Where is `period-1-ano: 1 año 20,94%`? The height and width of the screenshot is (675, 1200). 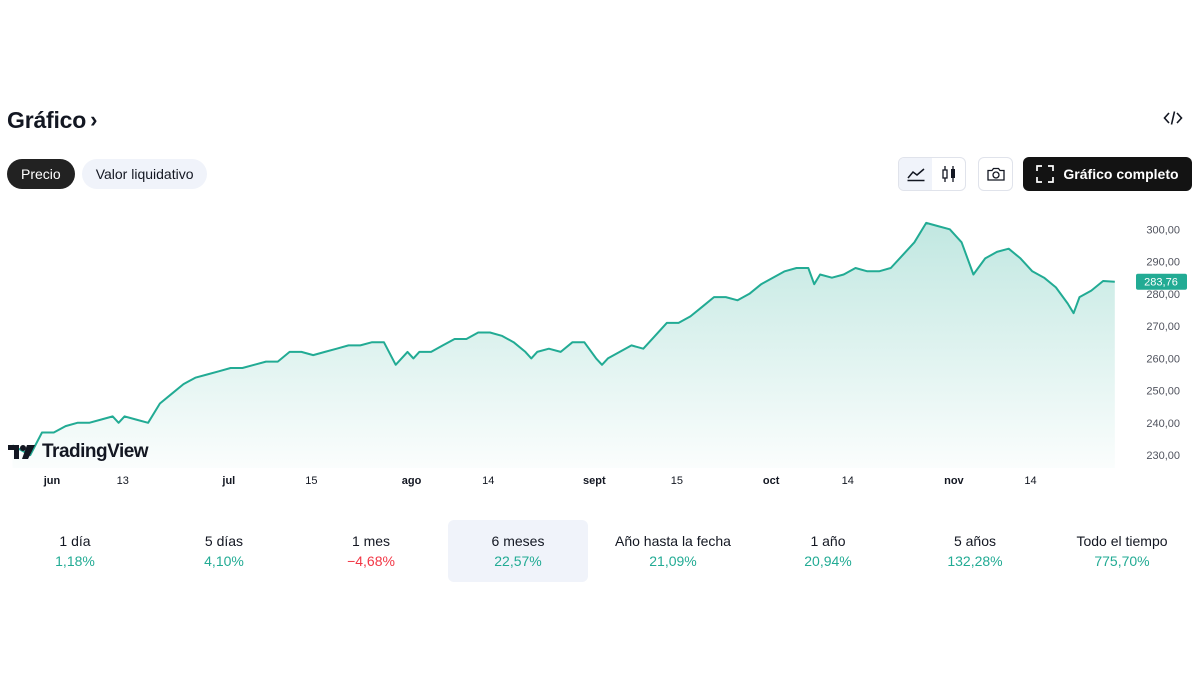 period-1-ano: 1 año 20,94% is located at coordinates (828, 551).